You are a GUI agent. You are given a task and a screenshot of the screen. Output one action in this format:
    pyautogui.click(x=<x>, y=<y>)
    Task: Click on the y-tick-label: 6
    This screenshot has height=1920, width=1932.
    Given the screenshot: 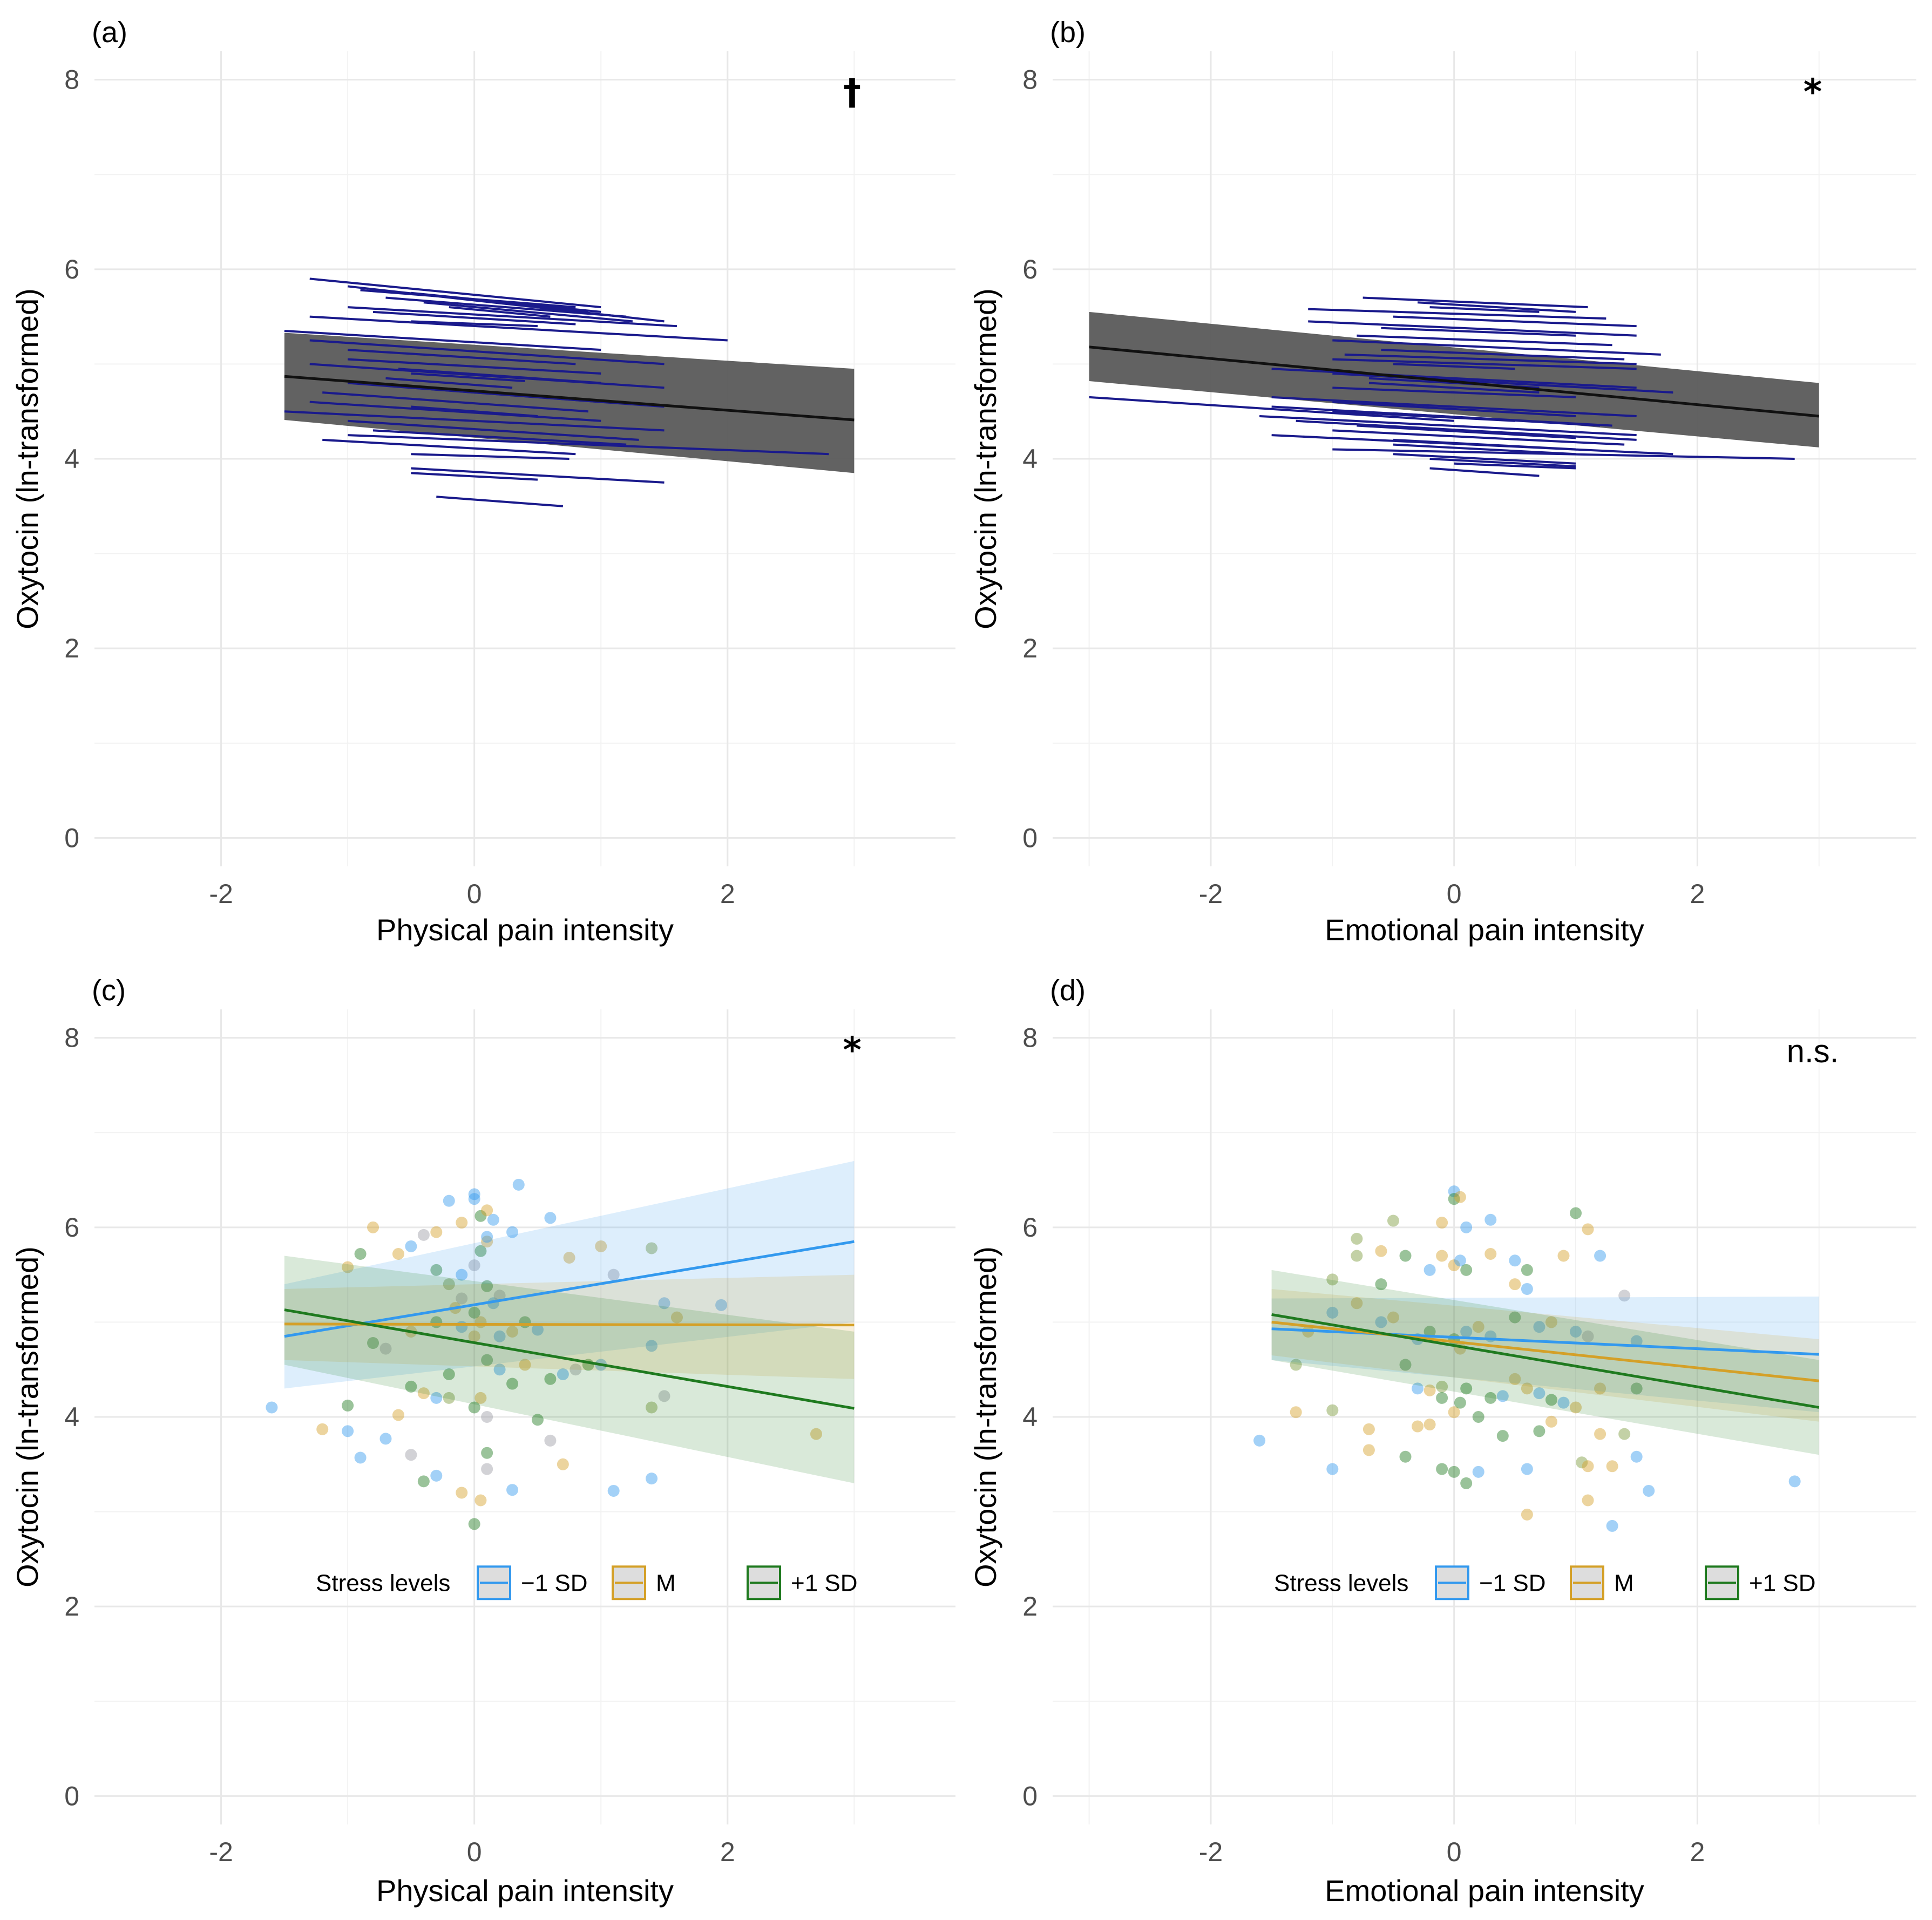 What is the action you would take?
    pyautogui.click(x=1030, y=1228)
    